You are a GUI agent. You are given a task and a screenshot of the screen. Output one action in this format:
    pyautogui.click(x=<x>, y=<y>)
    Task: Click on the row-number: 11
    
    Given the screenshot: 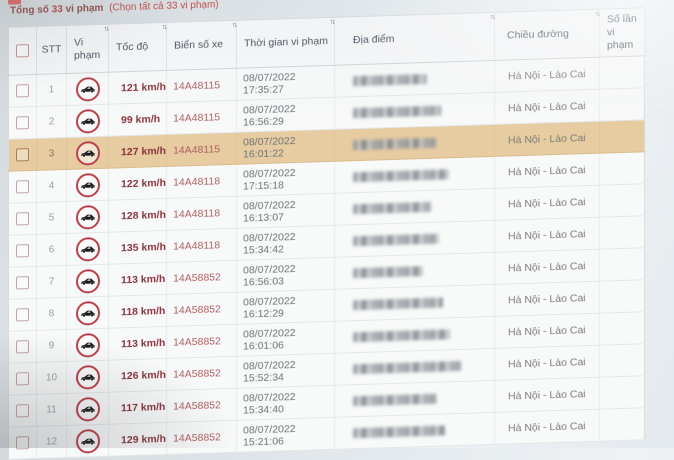 What is the action you would take?
    pyautogui.click(x=51, y=409)
    